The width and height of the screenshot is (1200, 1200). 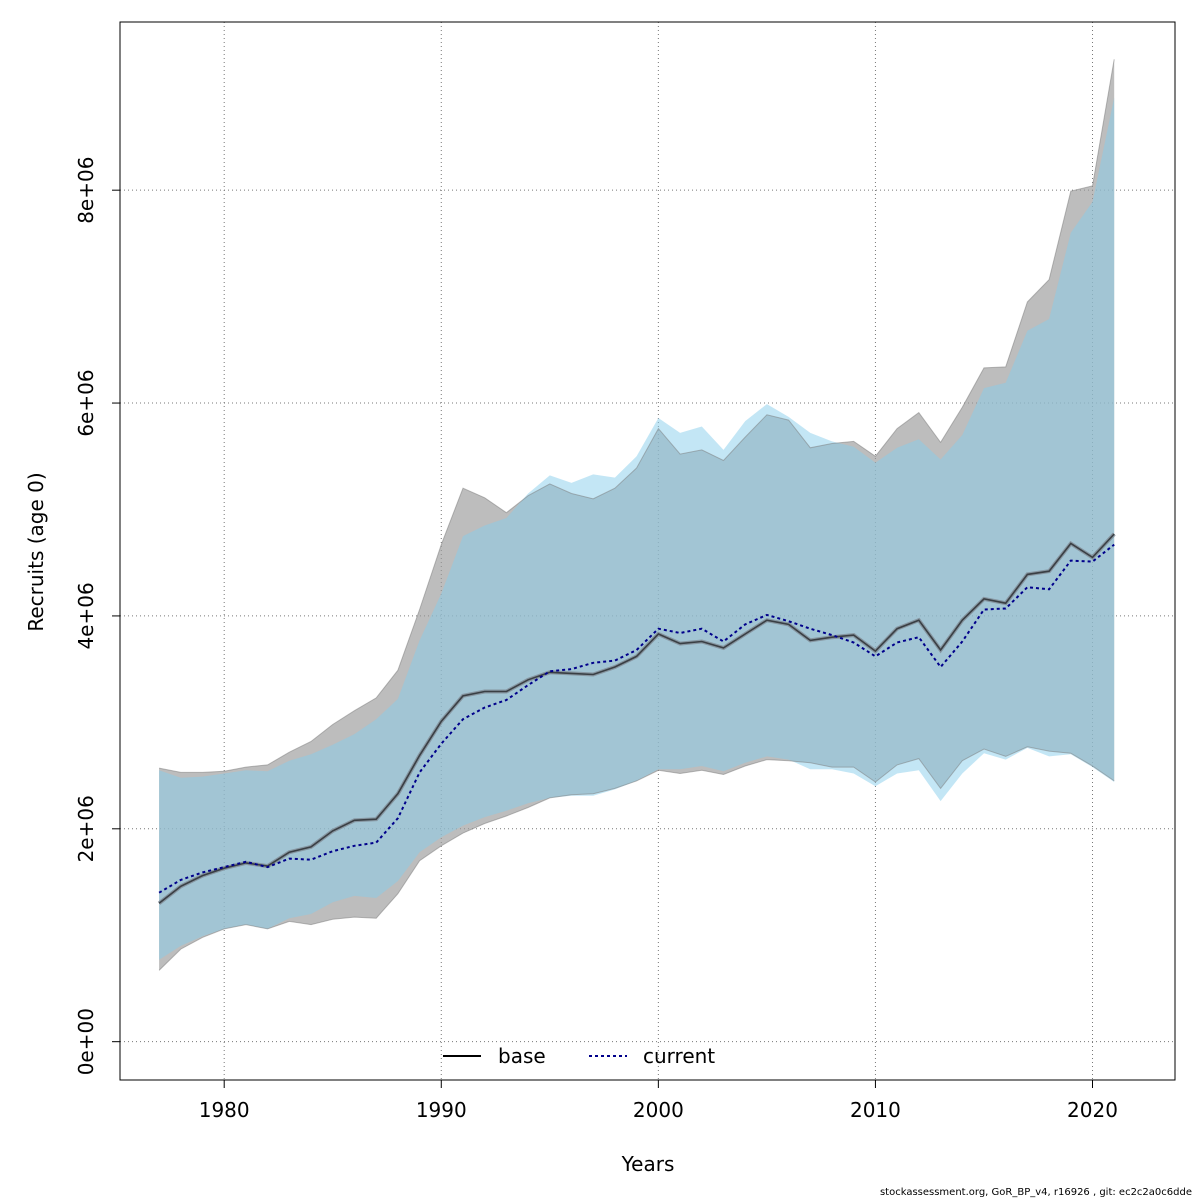 I want to click on x-tick-label: 2020, so click(x=1092, y=1110).